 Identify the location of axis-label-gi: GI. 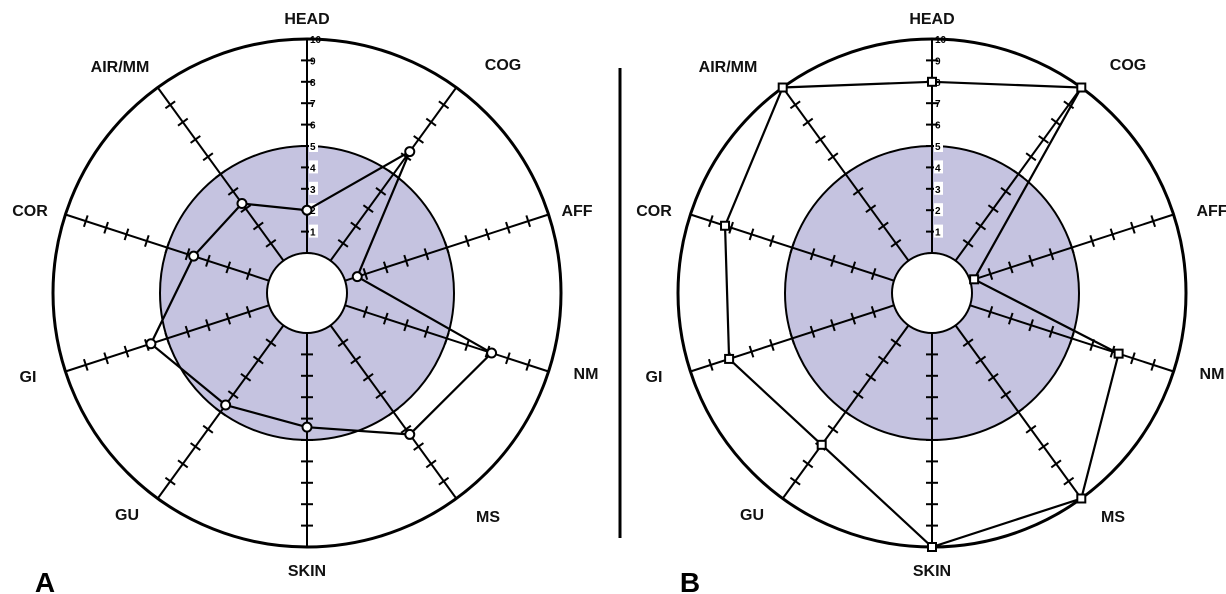
(654, 377).